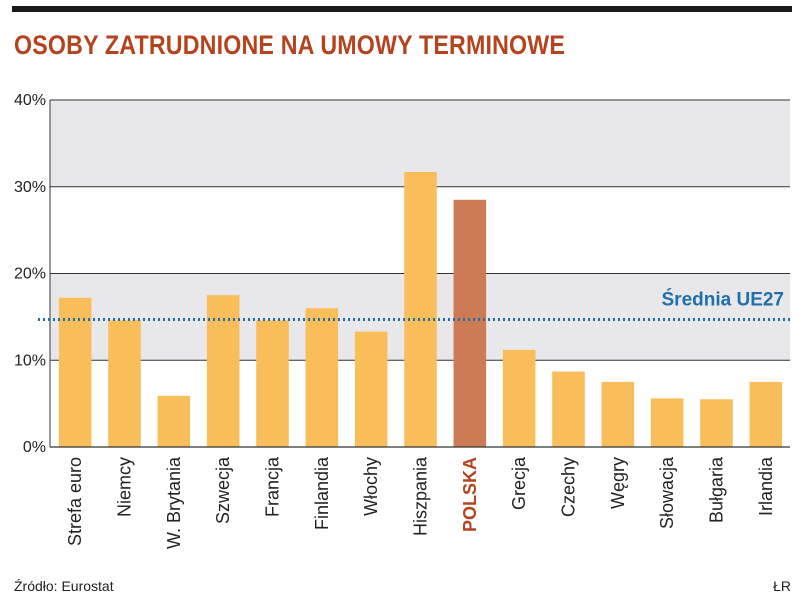 This screenshot has height=607, width=805. Describe the element at coordinates (766, 486) in the screenshot. I see `x-tick-label: Irlandia` at that location.